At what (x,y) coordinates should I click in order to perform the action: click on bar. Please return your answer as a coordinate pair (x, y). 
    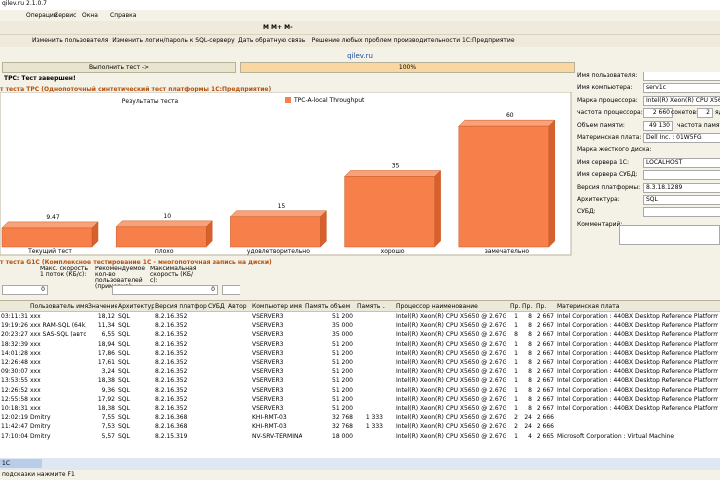
    Looking at the image, I should click on (164, 234).